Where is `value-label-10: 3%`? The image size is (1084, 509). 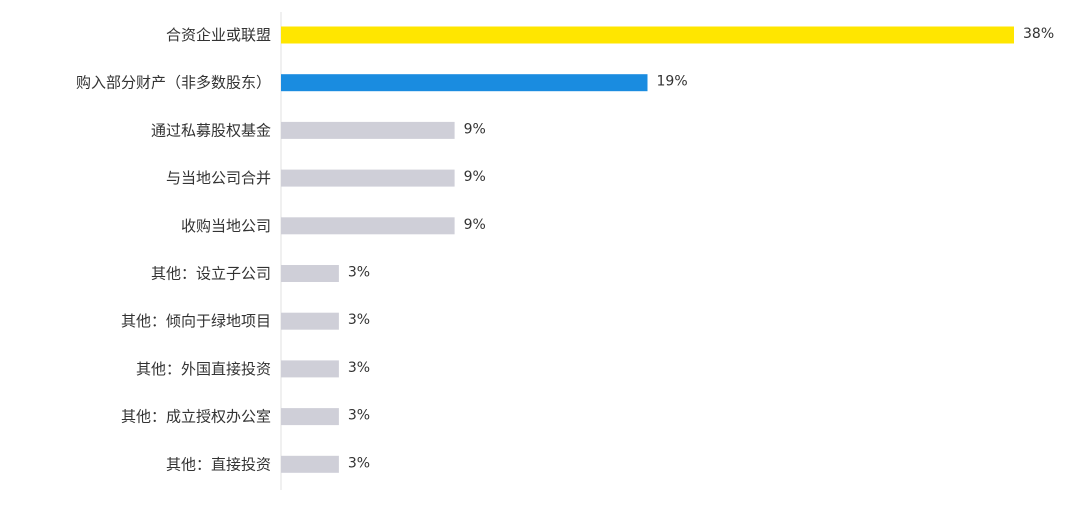 value-label-10: 3% is located at coordinates (359, 463).